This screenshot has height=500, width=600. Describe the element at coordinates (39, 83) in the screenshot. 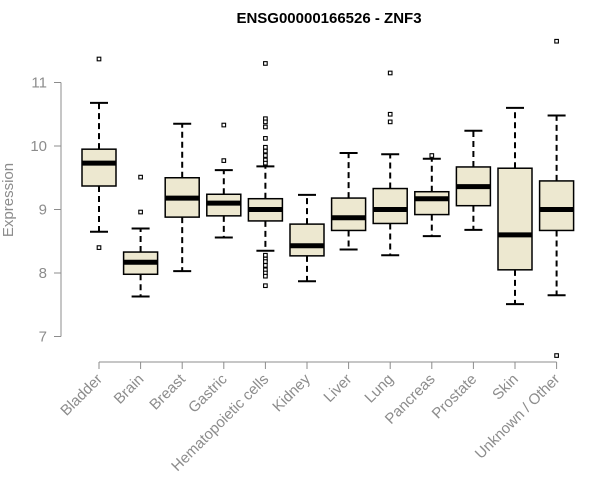

I see `y-tick-label: 11` at that location.